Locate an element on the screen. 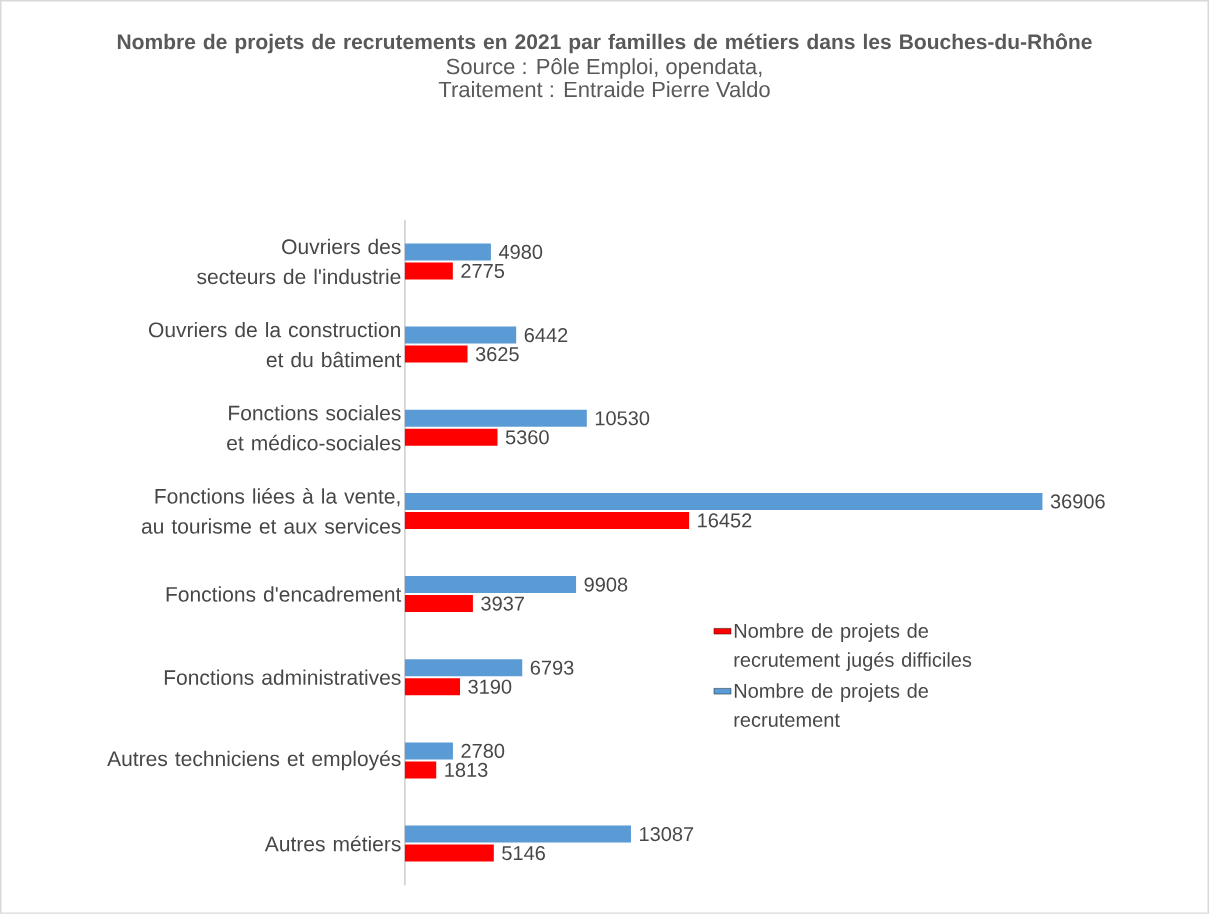  y-tick-label: Fonctions sociales et médico-sociales is located at coordinates (314, 428).